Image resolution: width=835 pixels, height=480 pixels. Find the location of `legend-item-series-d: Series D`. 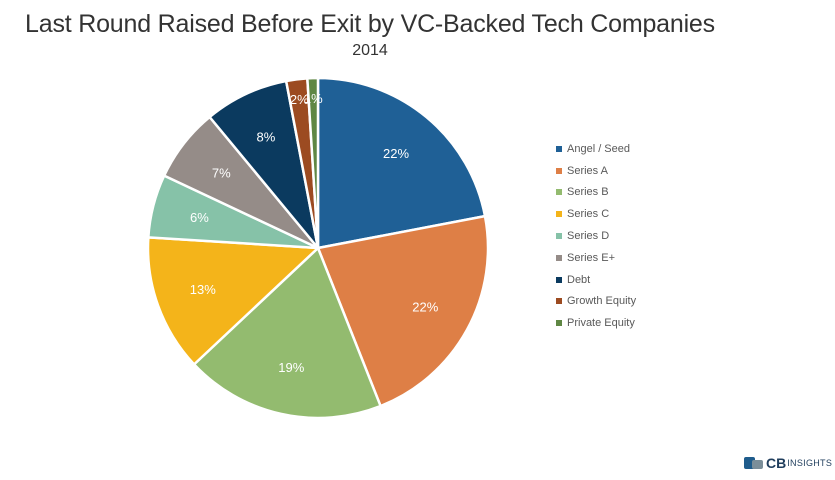

legend-item-series-d: Series D is located at coordinates (596, 236).